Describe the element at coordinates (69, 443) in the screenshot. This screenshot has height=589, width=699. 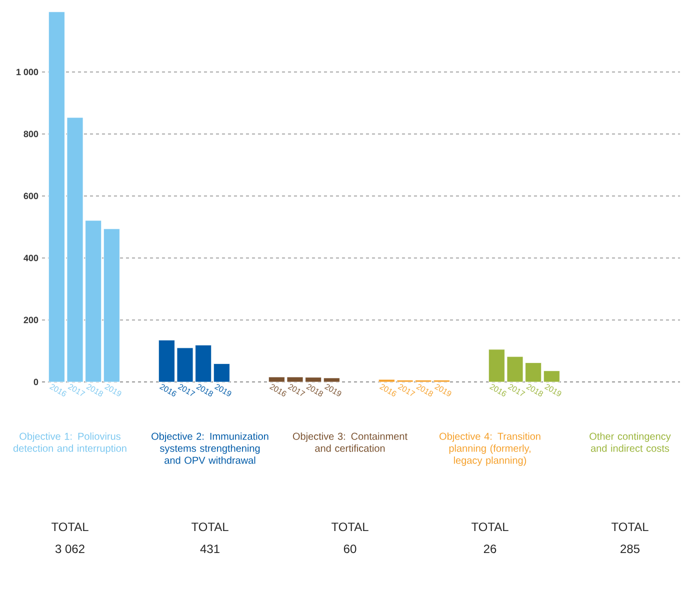
I see `text: Objective 1: Poliovirus detection and interruption` at that location.